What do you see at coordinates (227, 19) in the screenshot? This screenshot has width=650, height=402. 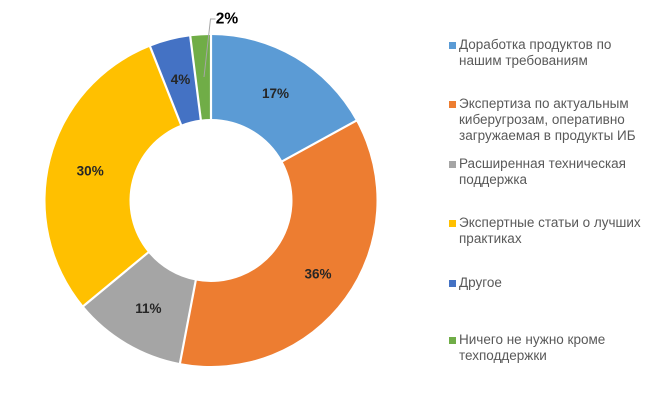 I see `svg-text: 2%` at bounding box center [227, 19].